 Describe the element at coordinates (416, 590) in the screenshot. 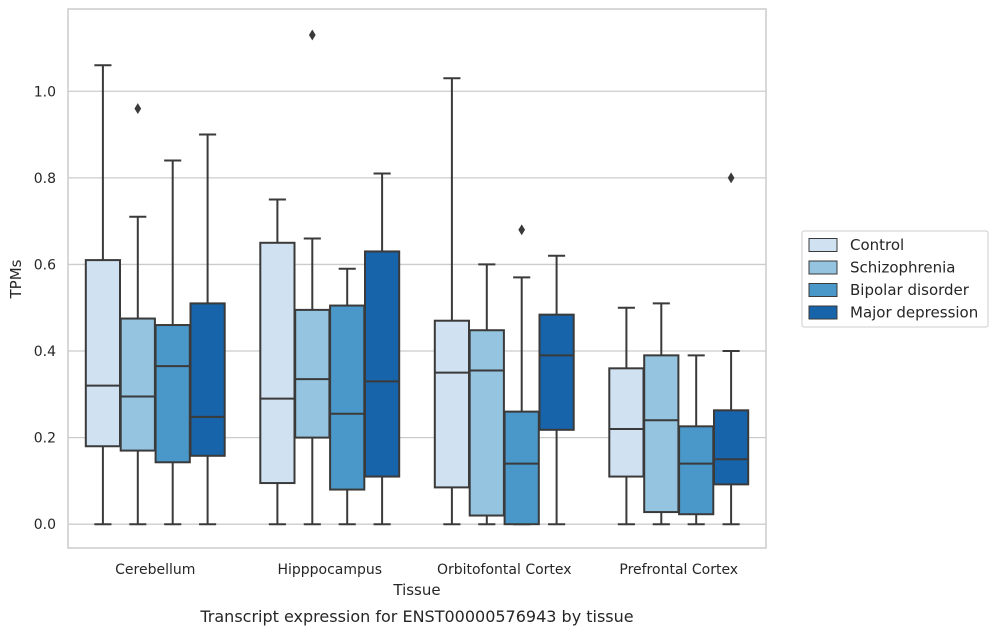

I see `x-axis-label: Tissue` at that location.